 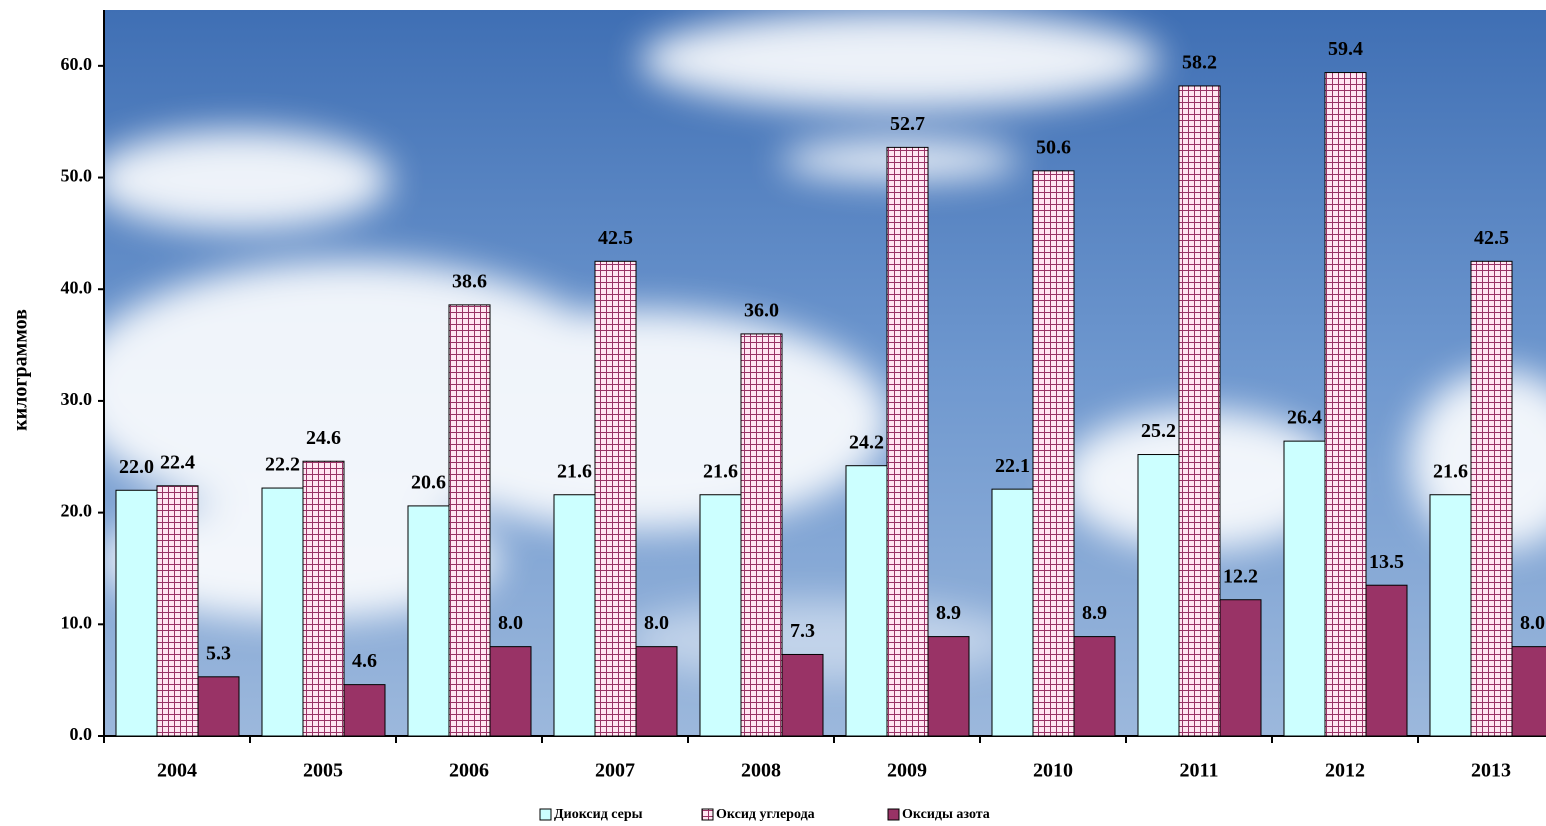 I want to click on y-tick-label: 40.0, so click(x=77, y=287).